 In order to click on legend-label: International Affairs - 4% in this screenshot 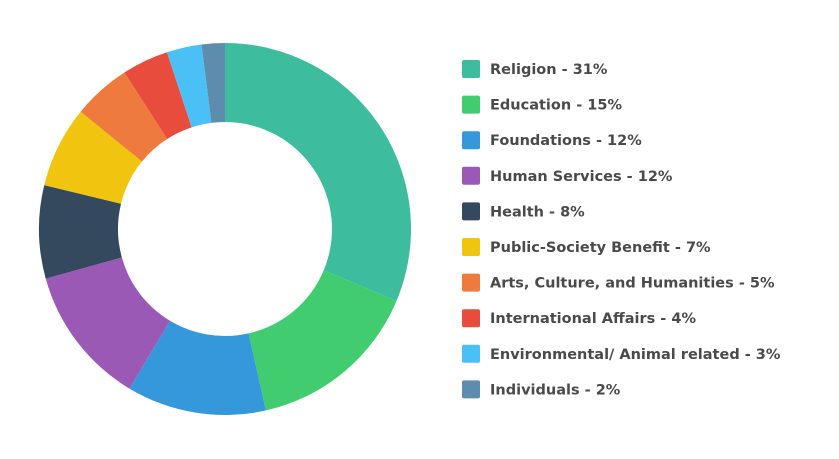, I will do `click(593, 319)`.